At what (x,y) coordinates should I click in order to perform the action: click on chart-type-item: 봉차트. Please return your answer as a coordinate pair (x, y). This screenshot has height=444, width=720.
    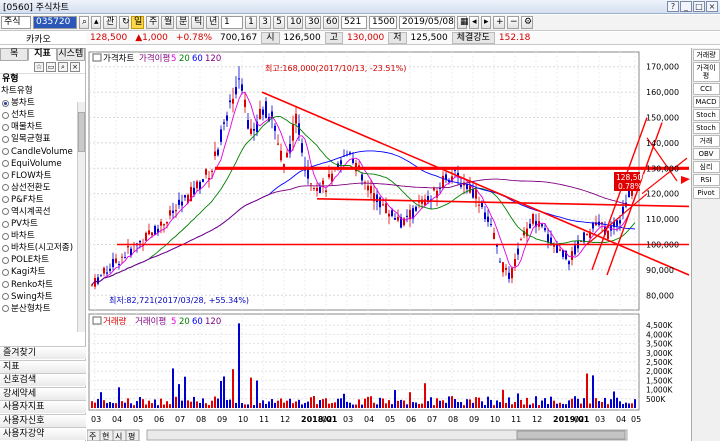
    Looking at the image, I should click on (42, 103).